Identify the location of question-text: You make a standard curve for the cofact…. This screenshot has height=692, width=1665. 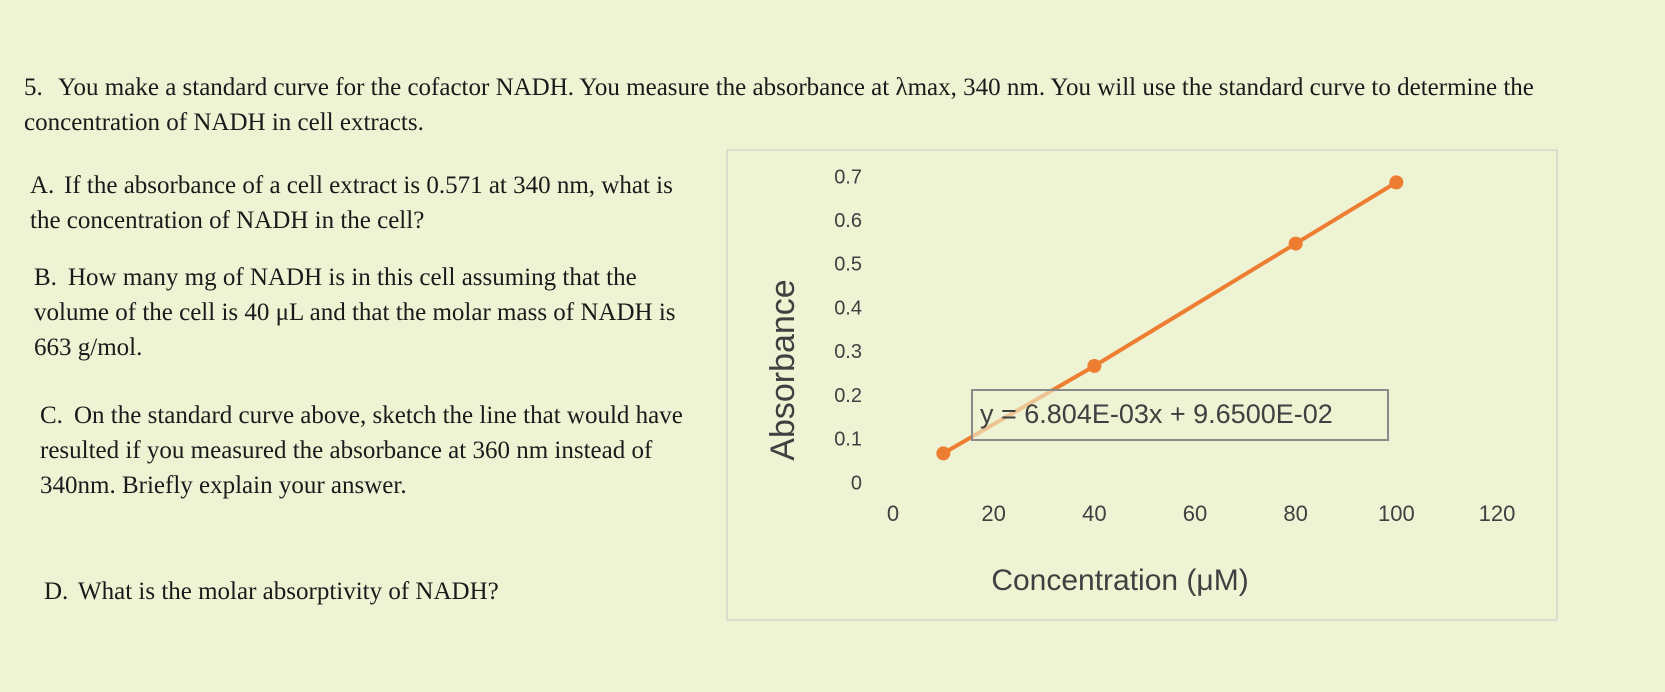
(779, 105).